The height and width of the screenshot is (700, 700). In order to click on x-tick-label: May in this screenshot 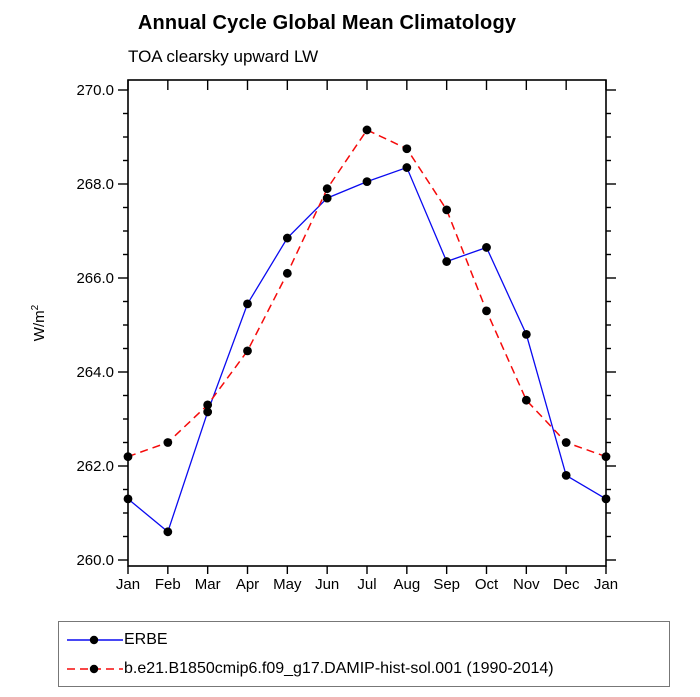, I will do `click(287, 584)`.